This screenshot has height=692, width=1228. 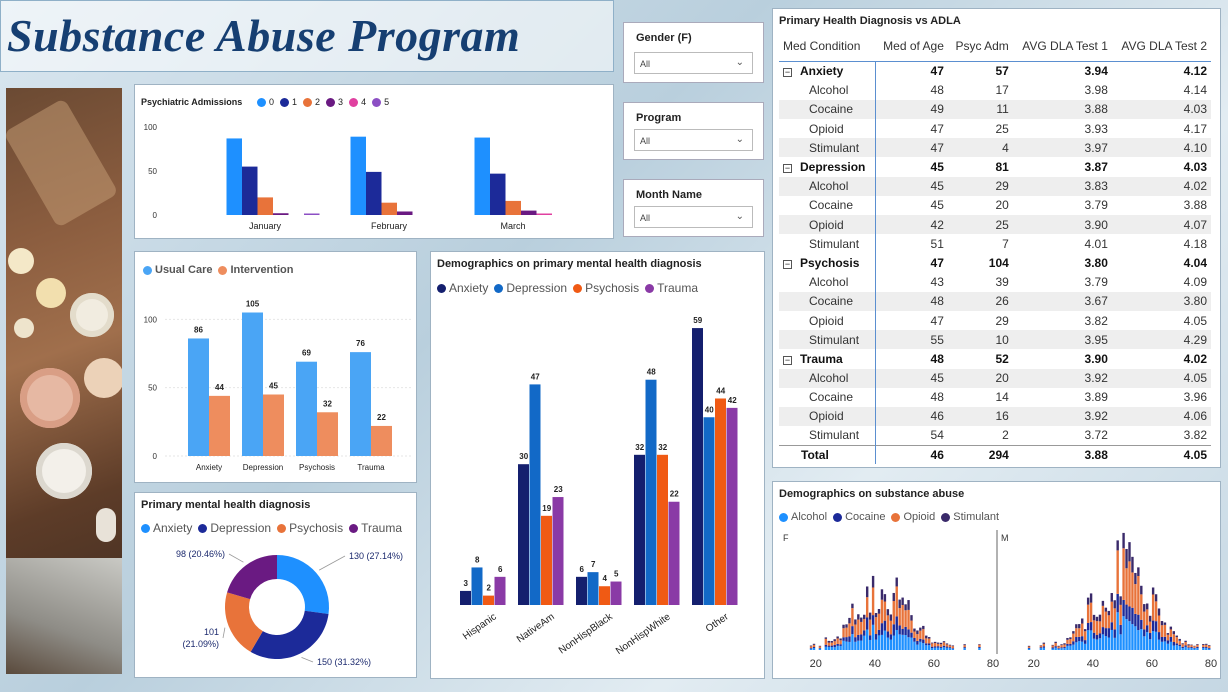 I want to click on collapse-icon: −, so click(x=787, y=72).